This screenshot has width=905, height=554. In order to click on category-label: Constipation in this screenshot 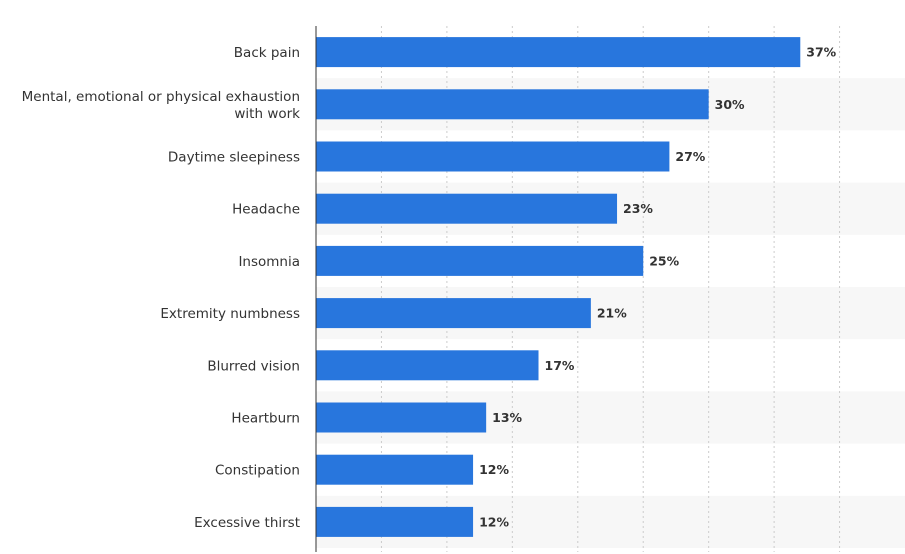, I will do `click(257, 471)`.